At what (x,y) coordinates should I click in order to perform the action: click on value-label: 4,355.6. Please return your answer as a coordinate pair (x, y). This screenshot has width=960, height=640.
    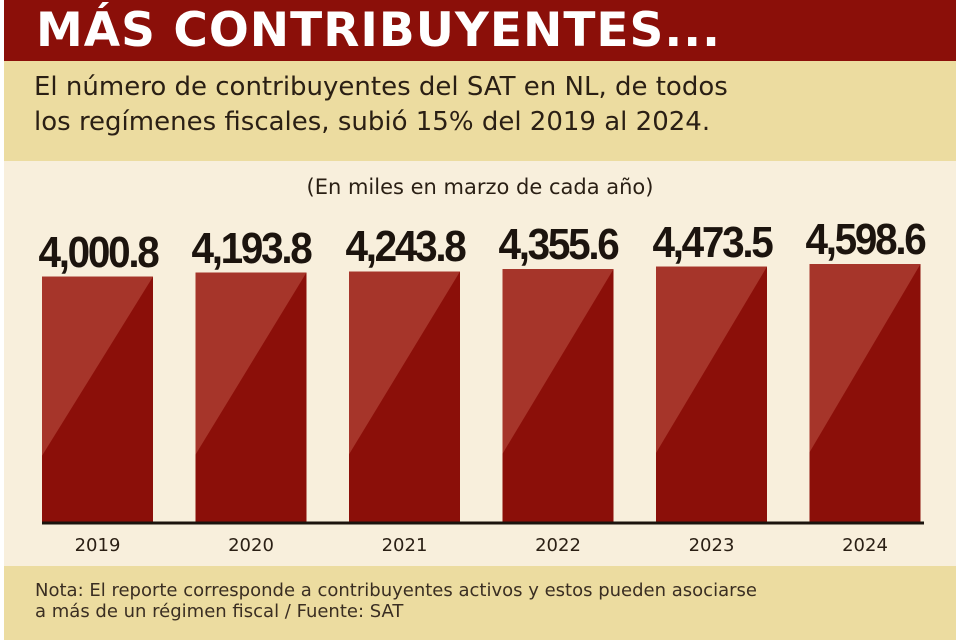
    Looking at the image, I should click on (559, 245).